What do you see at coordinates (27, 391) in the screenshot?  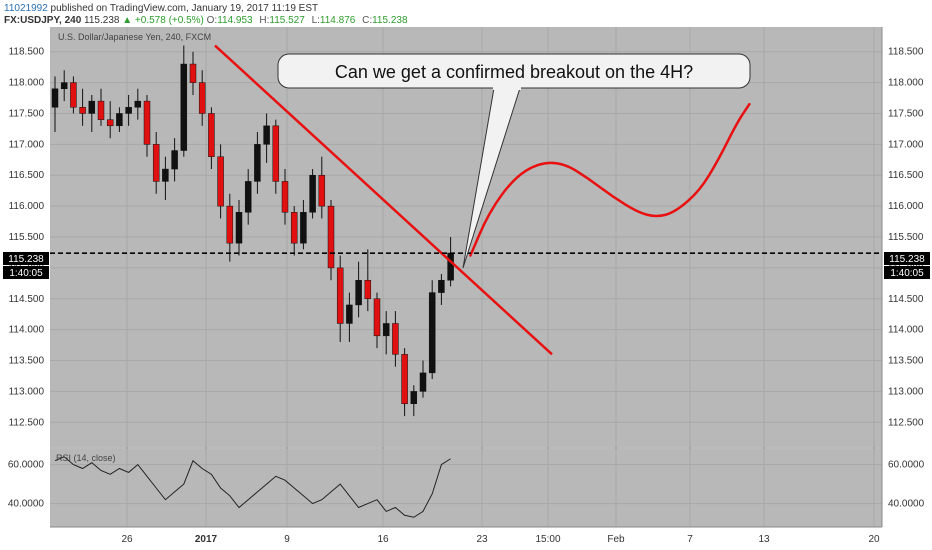 I see `y-tick-left: 113.000` at bounding box center [27, 391].